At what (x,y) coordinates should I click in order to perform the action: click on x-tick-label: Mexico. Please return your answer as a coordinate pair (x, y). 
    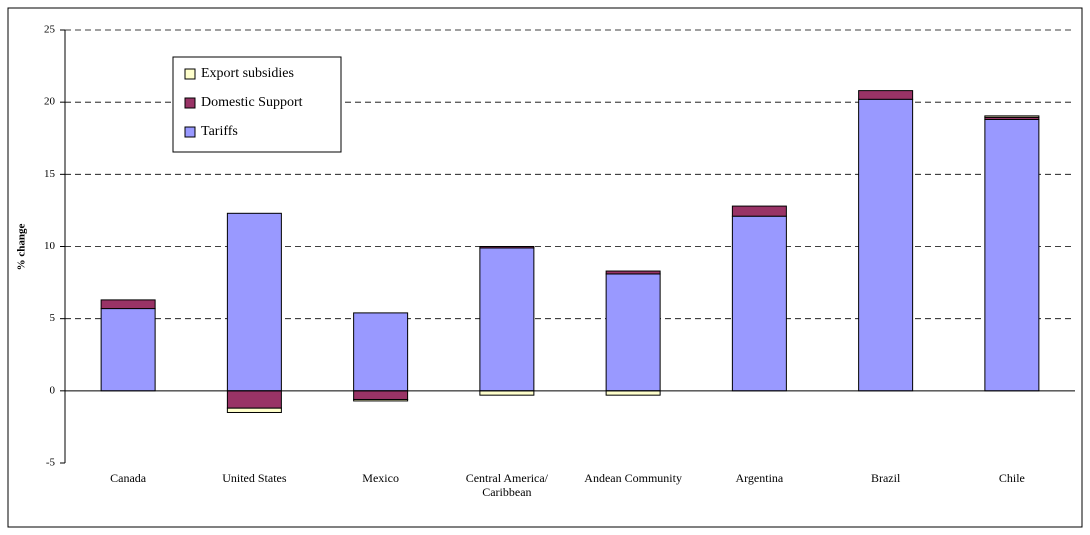
    Looking at the image, I should click on (380, 478).